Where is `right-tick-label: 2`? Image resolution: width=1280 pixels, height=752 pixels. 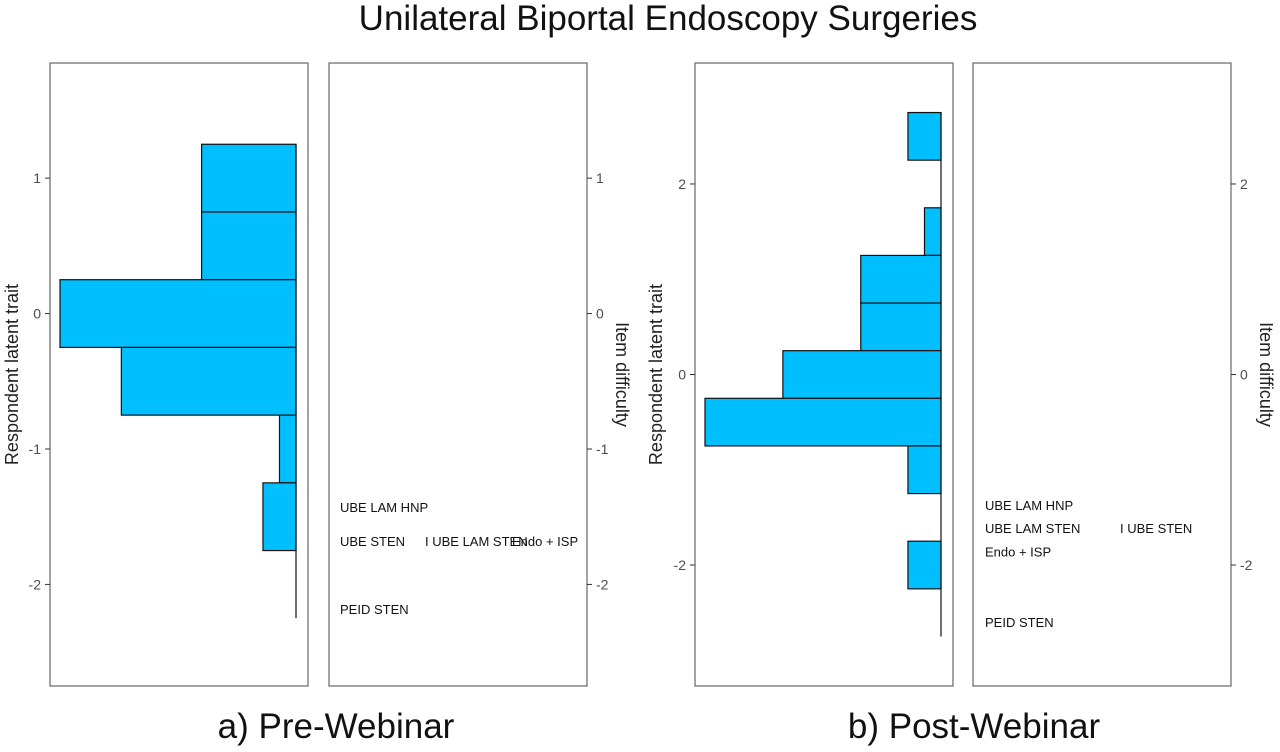 right-tick-label: 2 is located at coordinates (1244, 184).